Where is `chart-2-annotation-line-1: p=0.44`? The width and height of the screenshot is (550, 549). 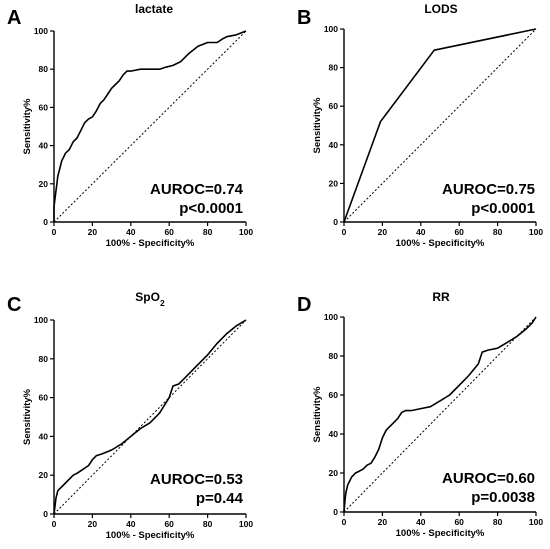
chart-2-annotation-line-1: p=0.44 is located at coordinates (220, 498).